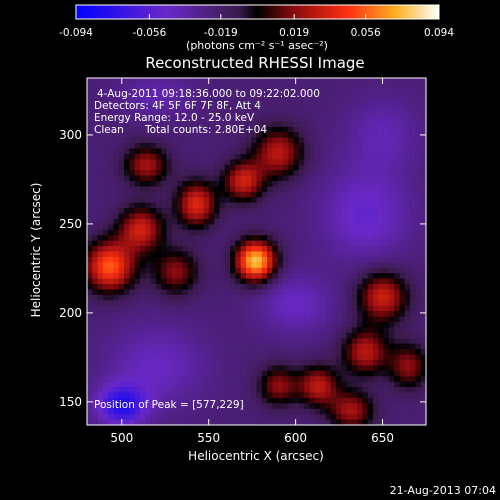  Describe the element at coordinates (36, 250) in the screenshot. I see `y-axis-label: Heliocentric Y (arcsec)` at that location.